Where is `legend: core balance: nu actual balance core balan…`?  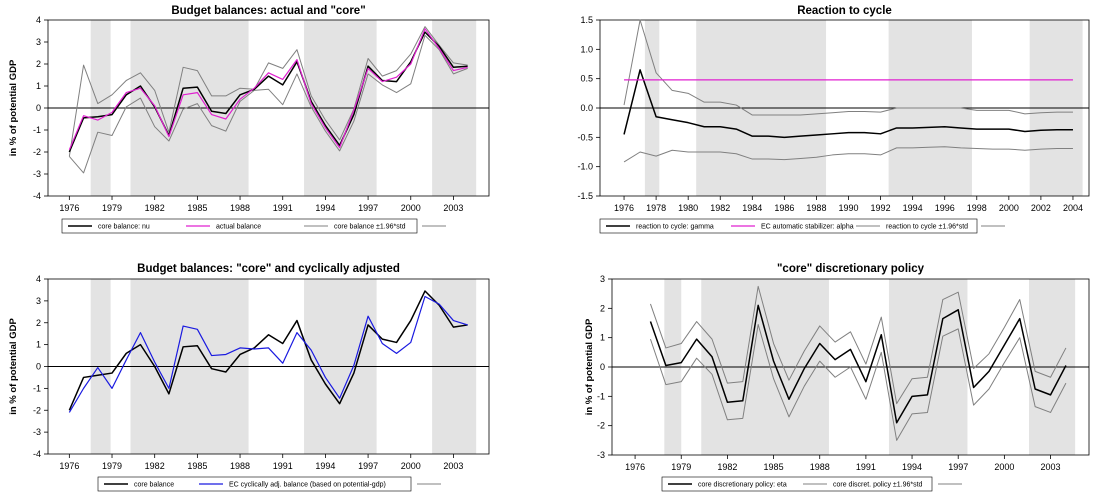 legend: core balance: nu actual balance core balan… is located at coordinates (253, 226).